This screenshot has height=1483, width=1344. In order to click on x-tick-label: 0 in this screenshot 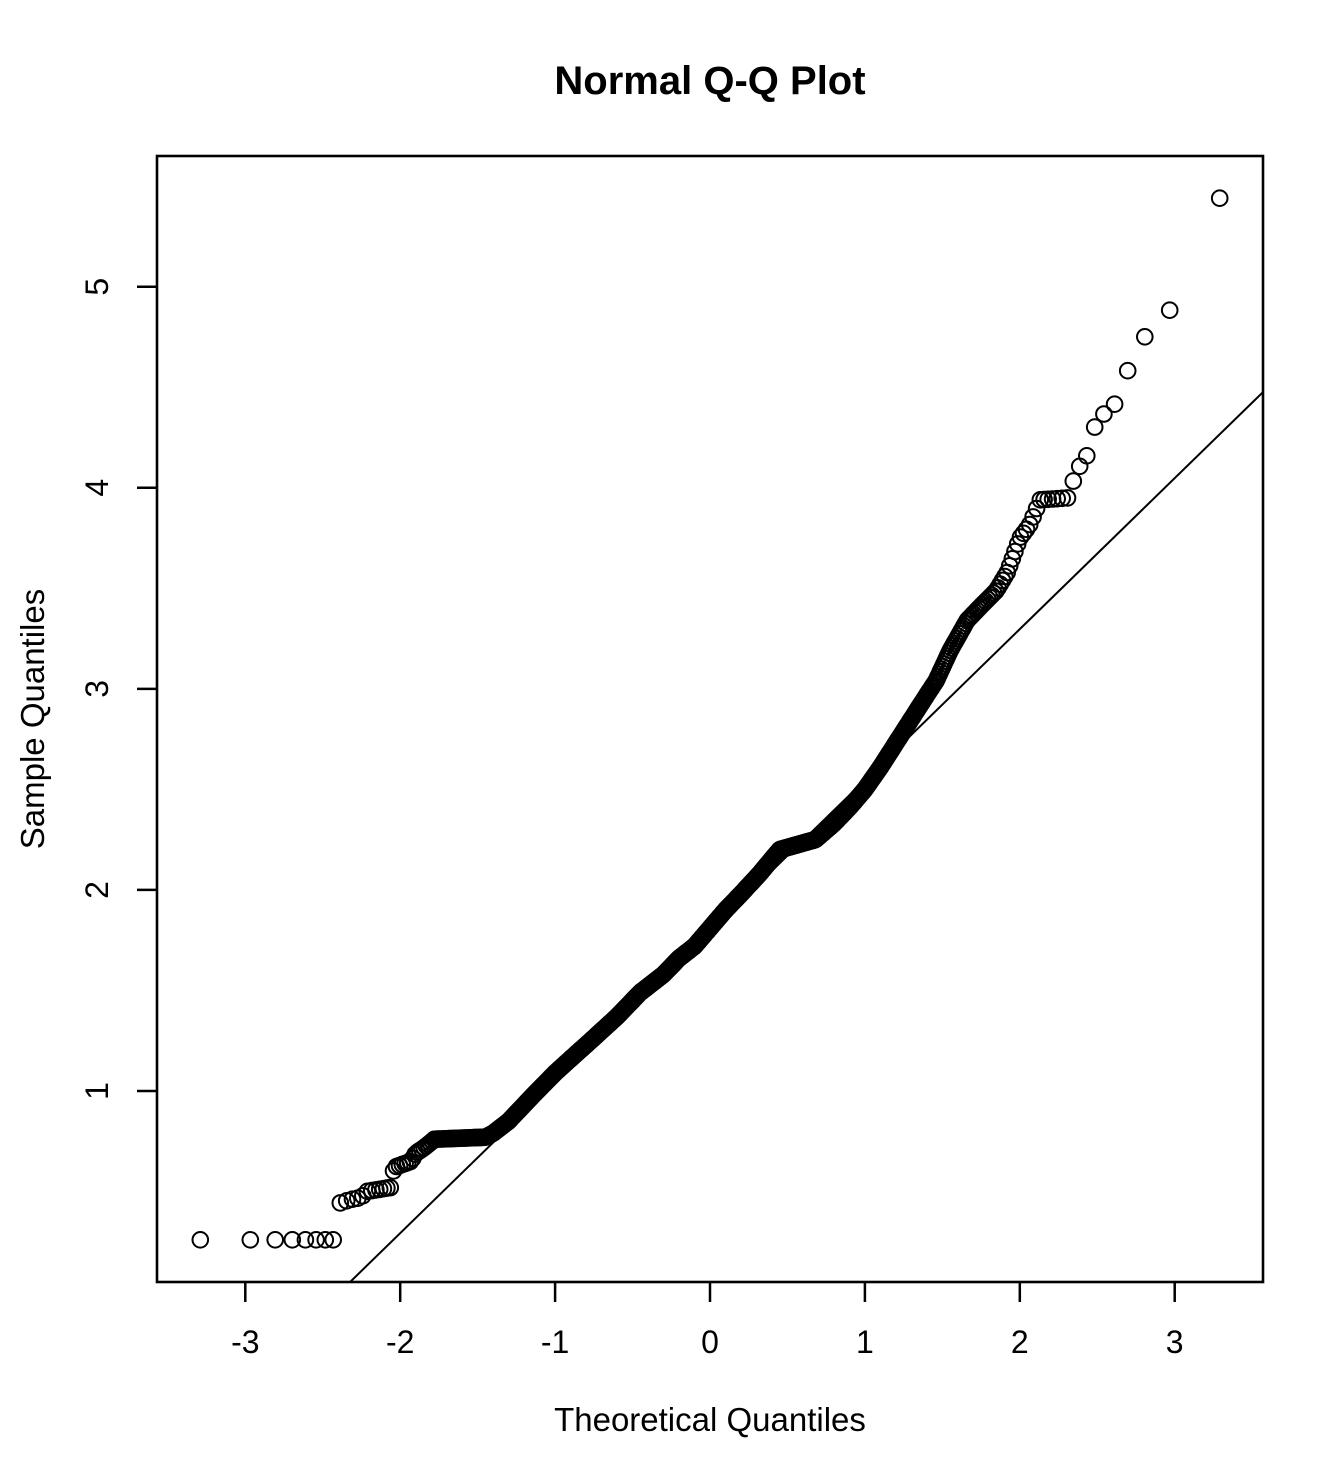, I will do `click(710, 1342)`.